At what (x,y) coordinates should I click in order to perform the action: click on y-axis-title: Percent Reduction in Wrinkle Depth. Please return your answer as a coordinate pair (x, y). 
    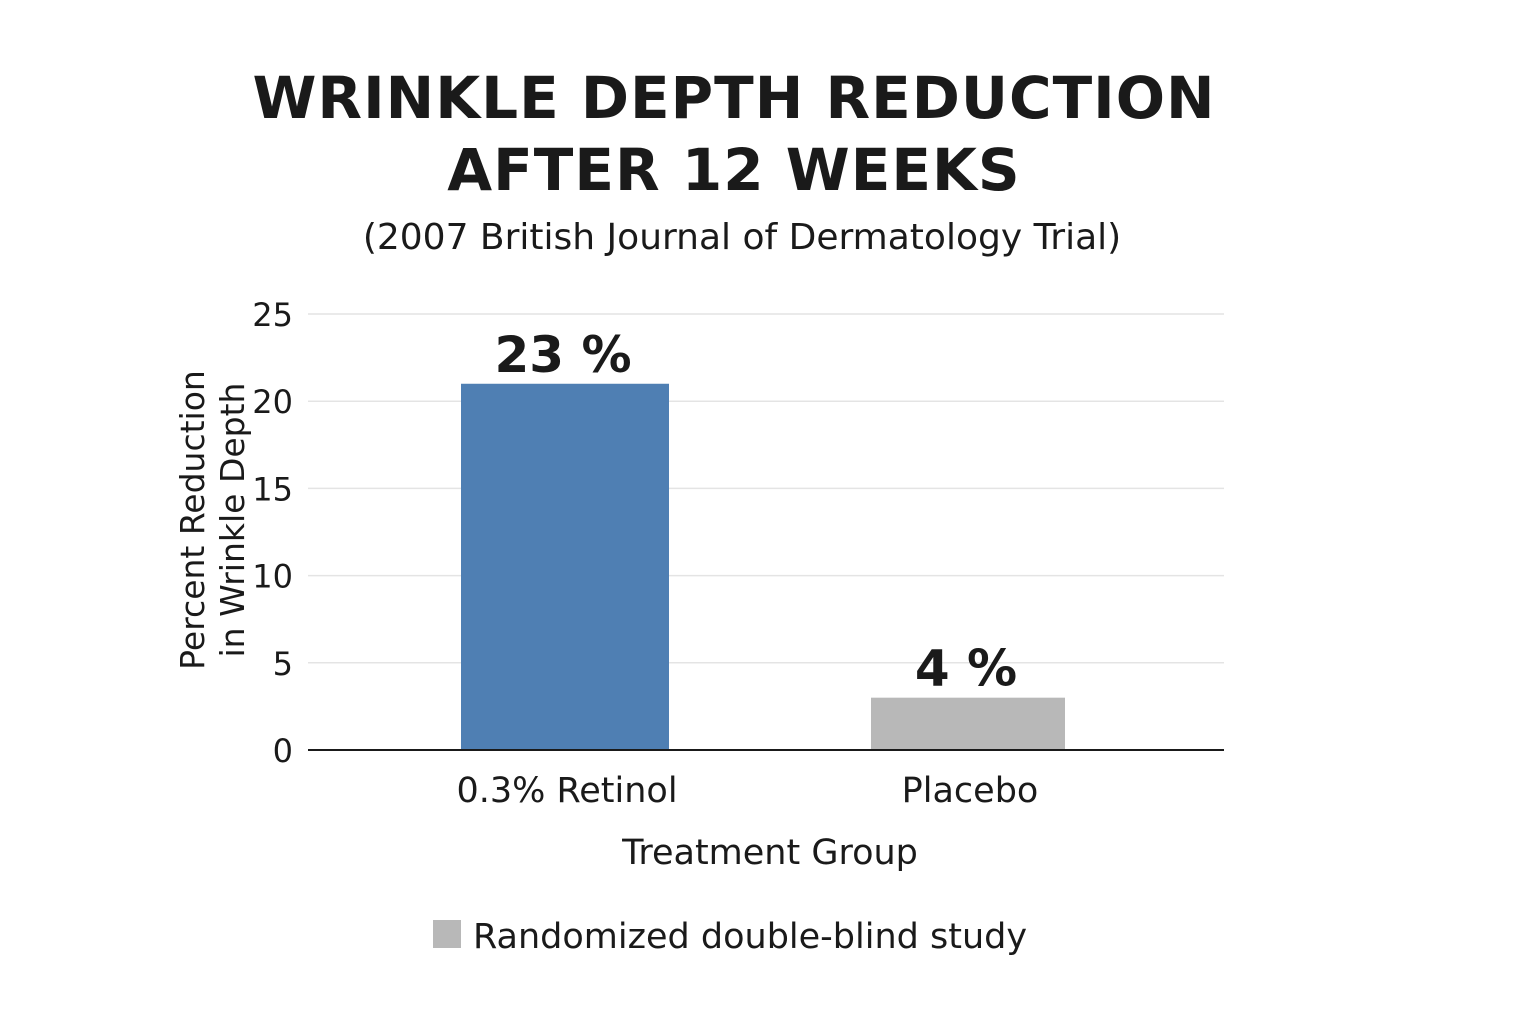
    Looking at the image, I should click on (212, 520).